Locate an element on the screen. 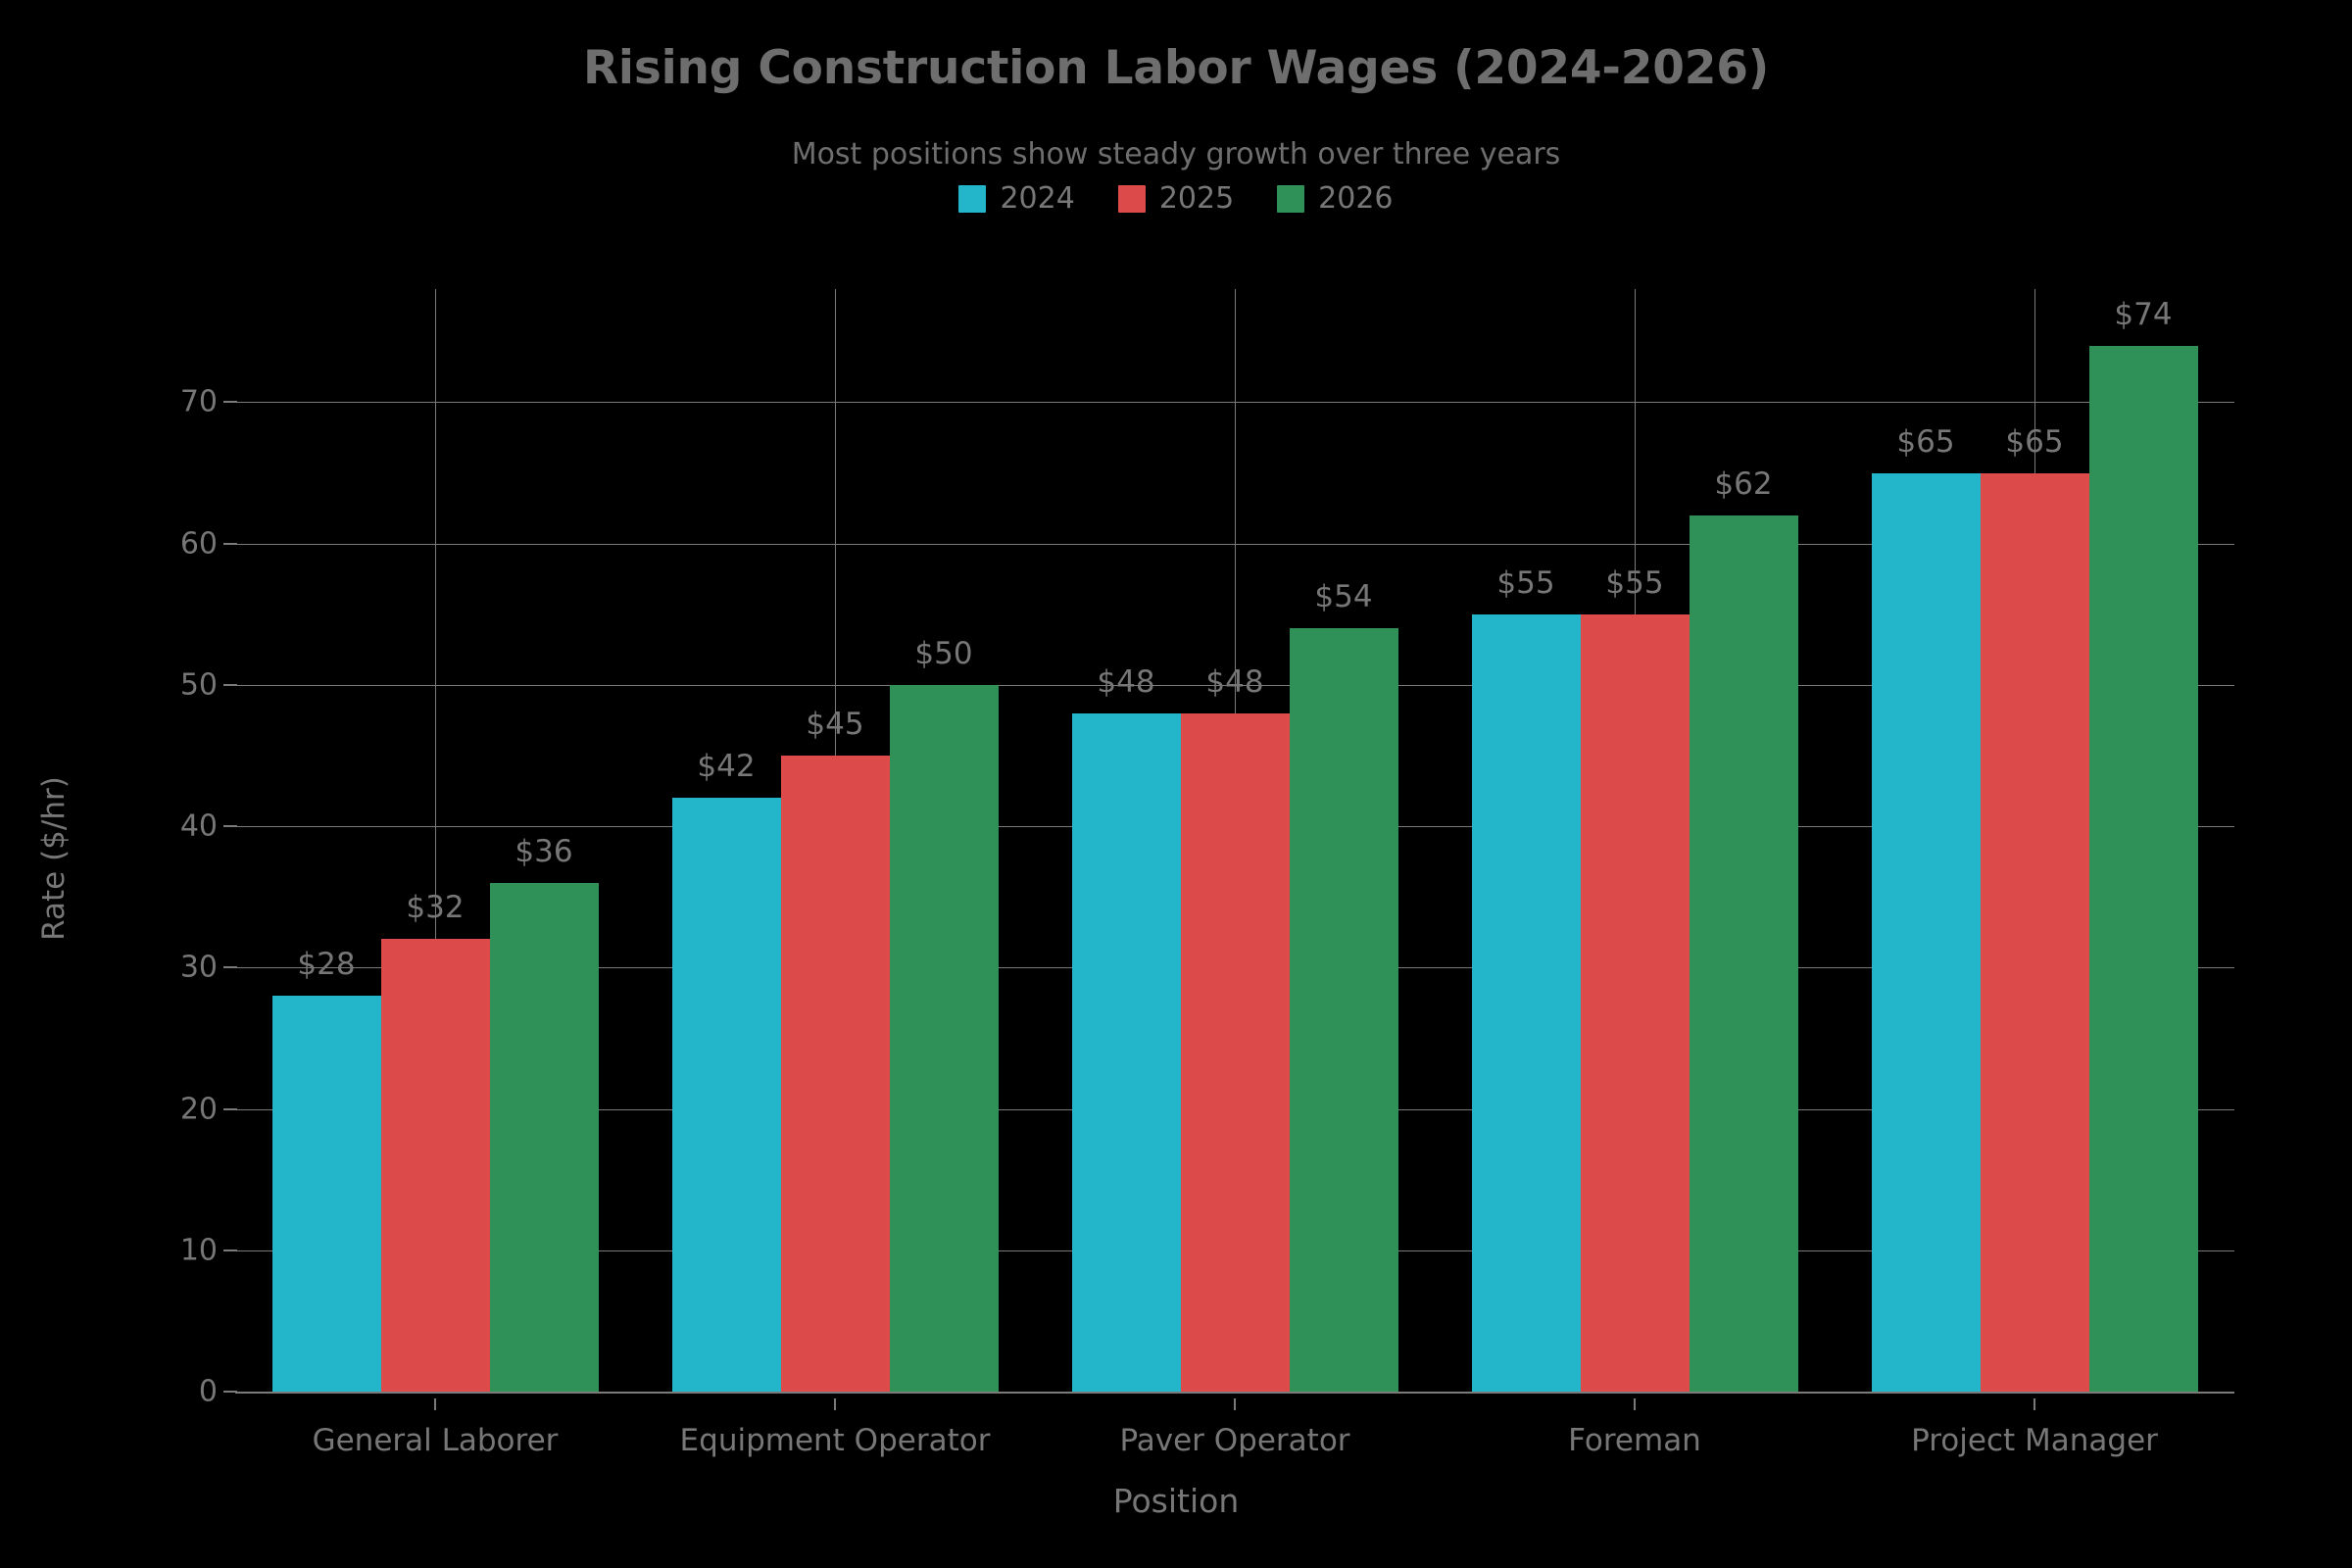 Image resolution: width=2352 pixels, height=1568 pixels. x-axis-tick-label: Equipment Operator is located at coordinates (835, 1440).